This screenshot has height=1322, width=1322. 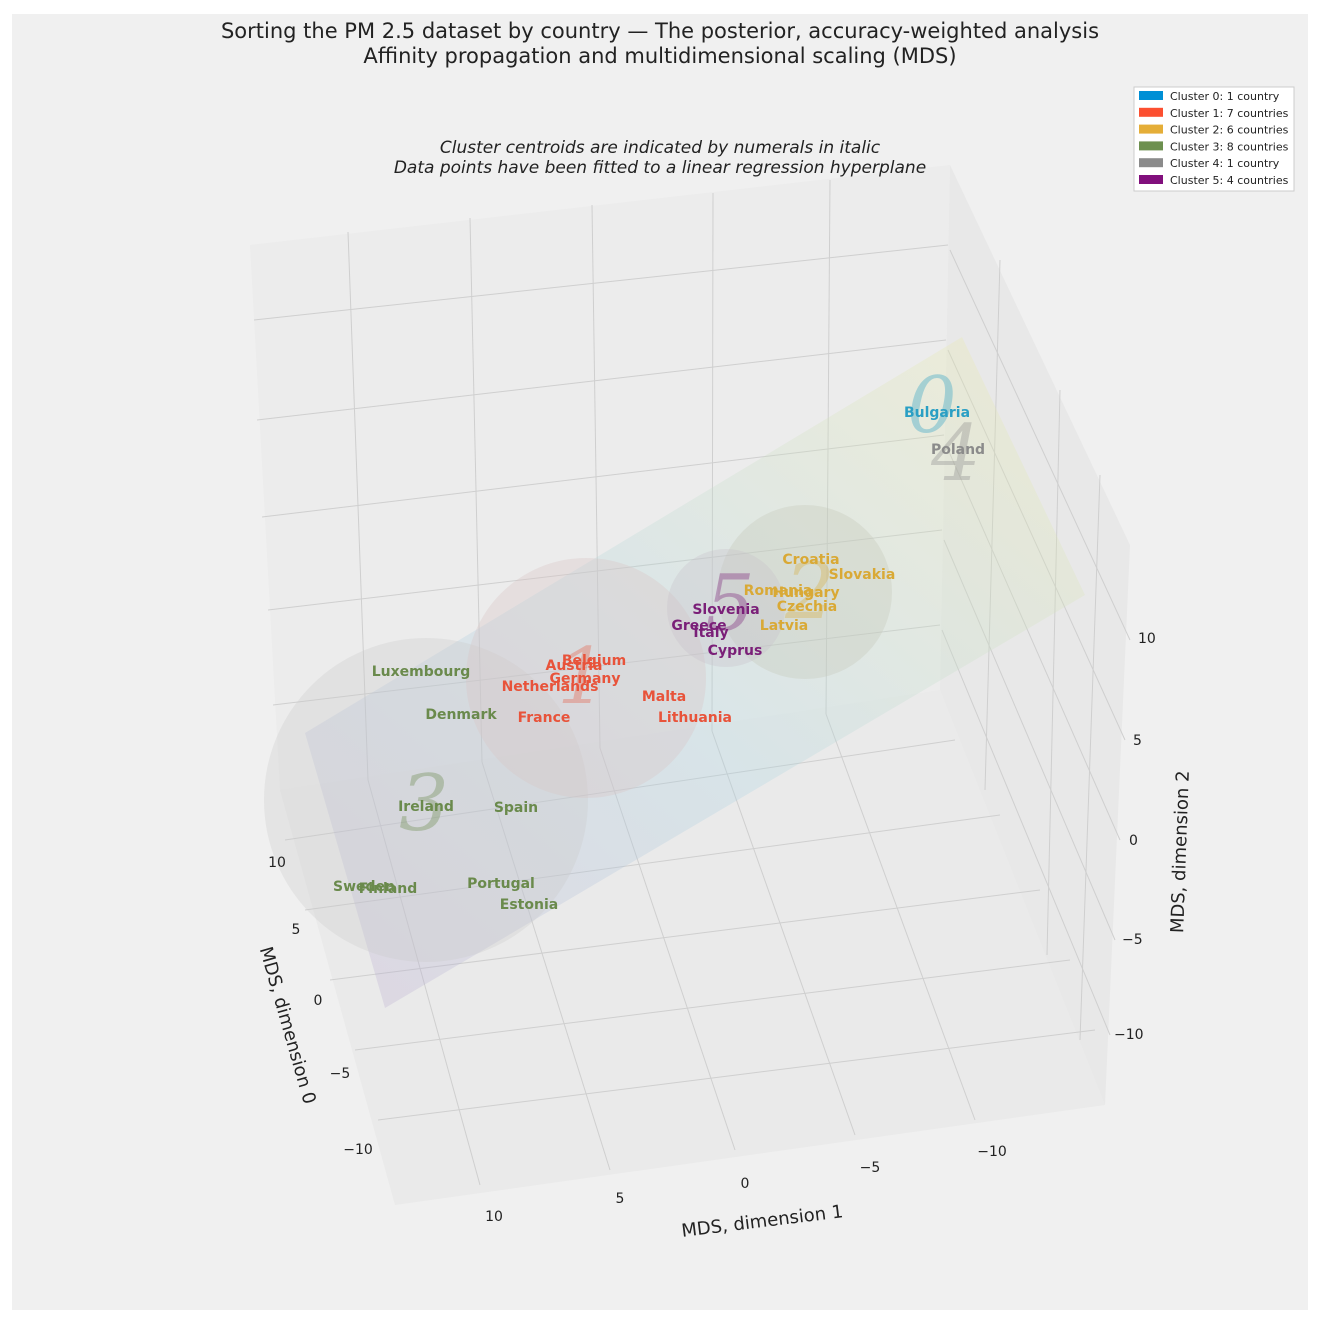 I want to click on country-label-poland: Poland, so click(x=958, y=450).